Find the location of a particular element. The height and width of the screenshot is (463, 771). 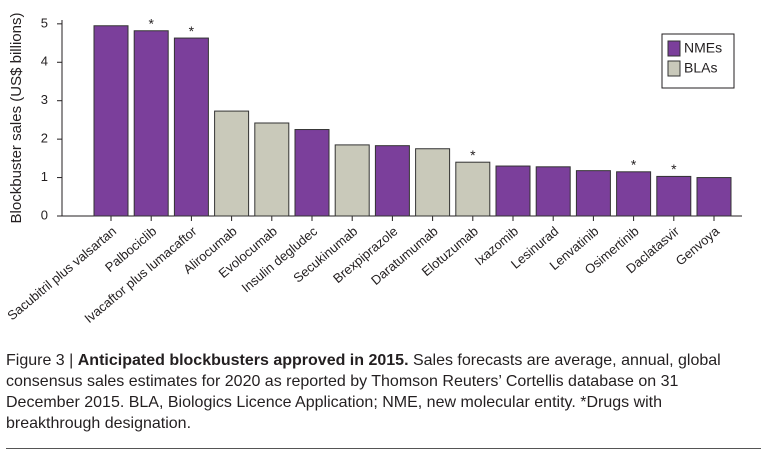

y-tick-label: 2 is located at coordinates (44, 138).